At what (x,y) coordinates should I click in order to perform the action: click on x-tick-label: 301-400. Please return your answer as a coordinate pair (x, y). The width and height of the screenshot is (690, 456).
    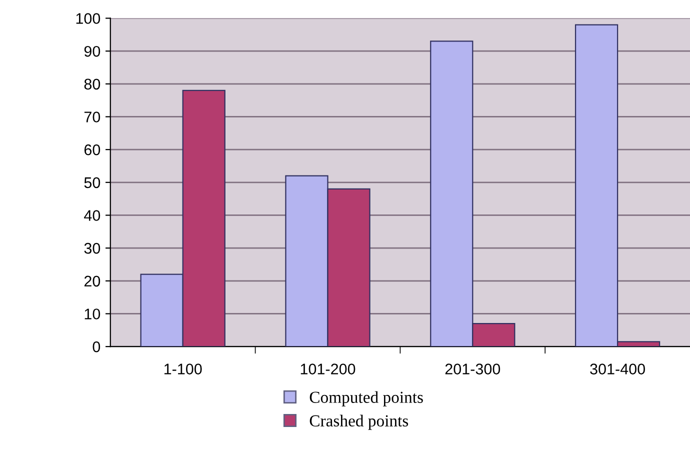
    Looking at the image, I should click on (617, 369).